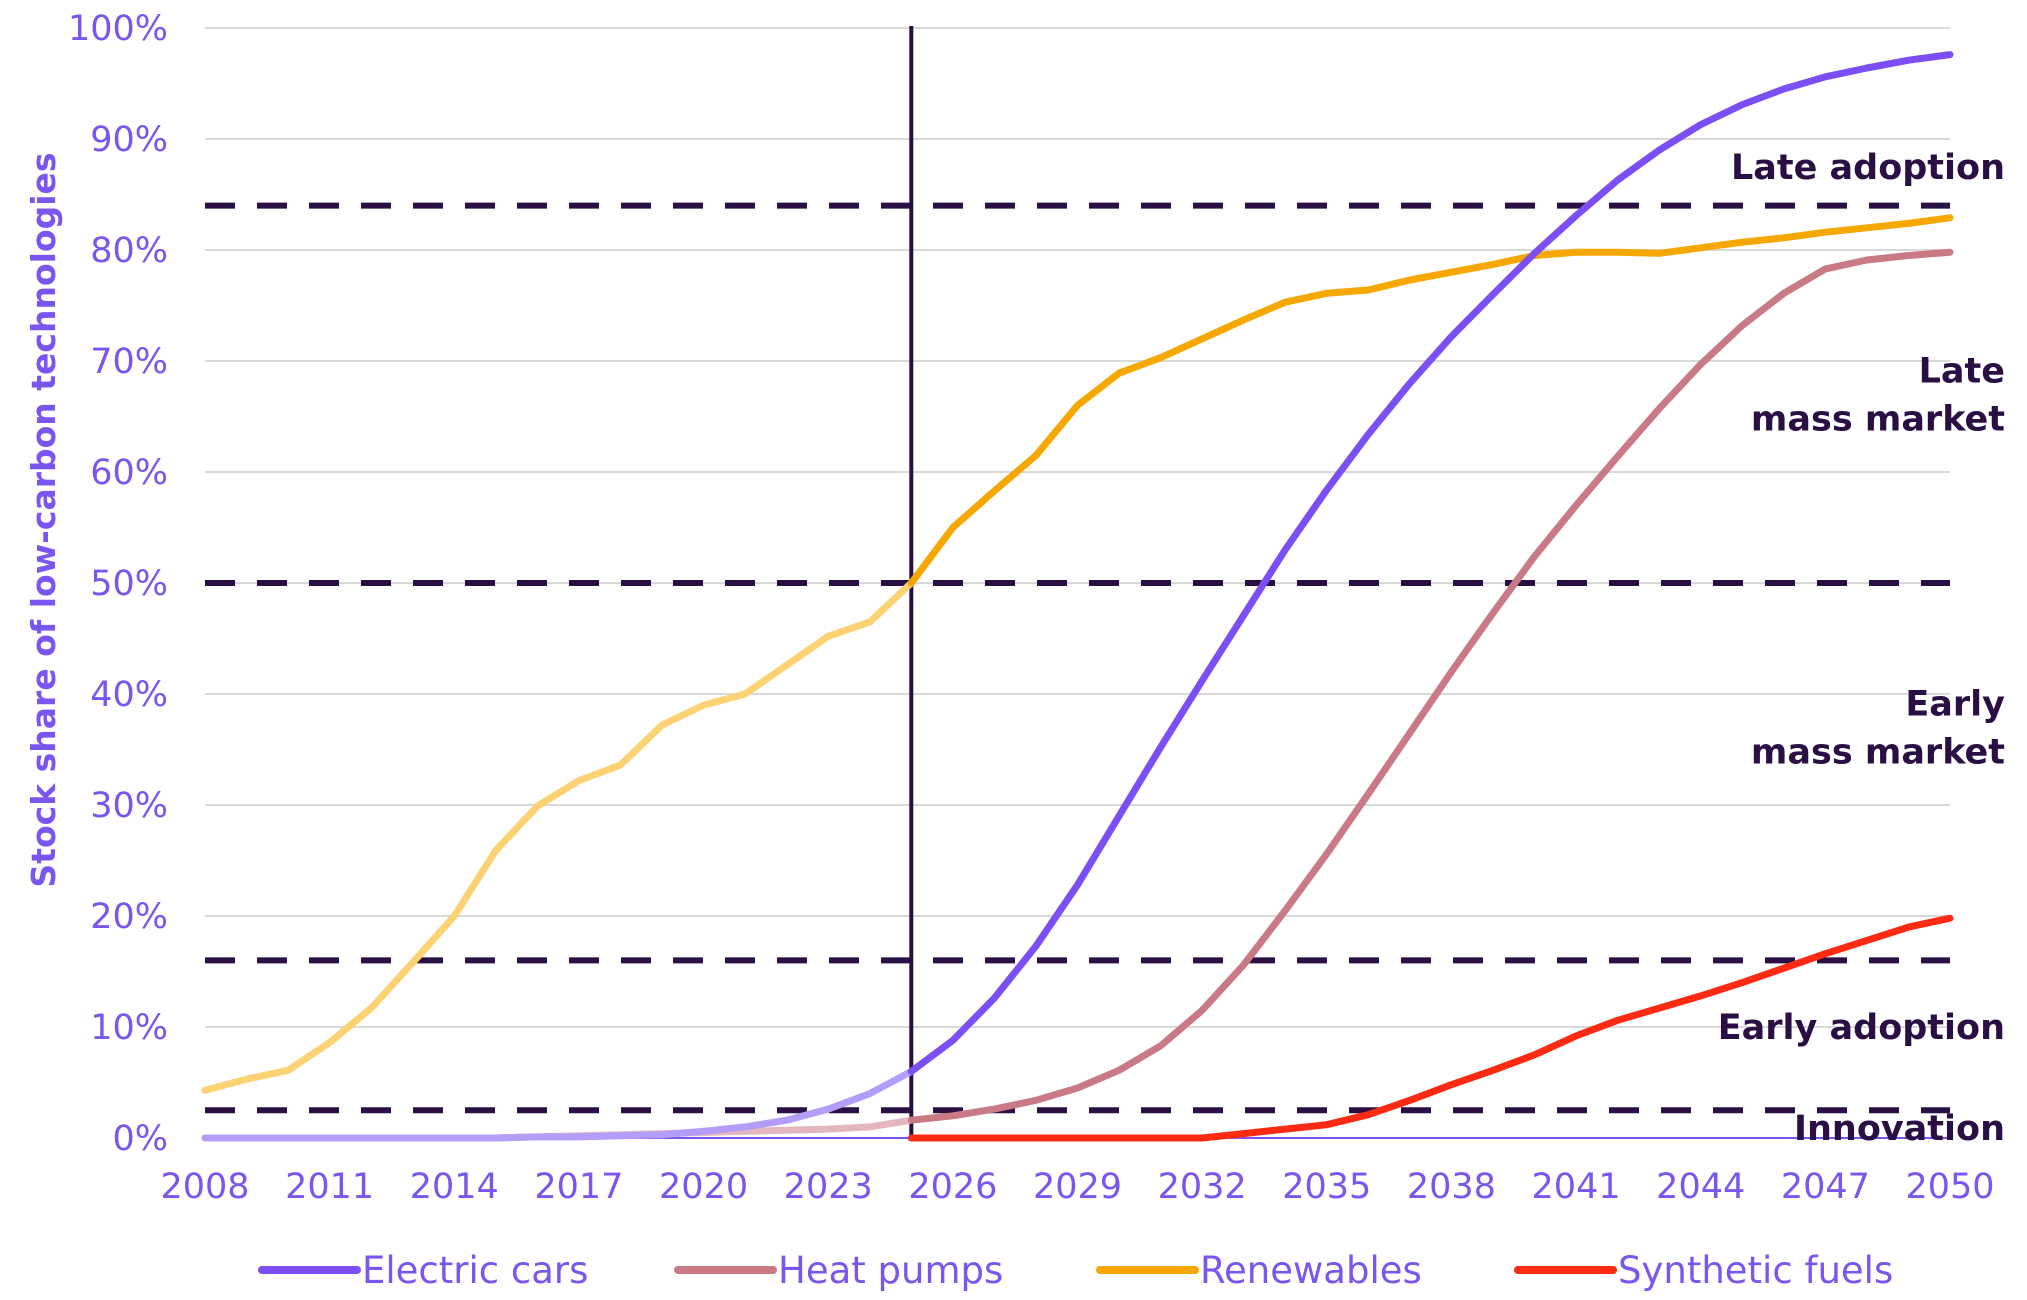 The height and width of the screenshot is (1300, 2027). What do you see at coordinates (1311, 1270) in the screenshot?
I see `legend-label: Renewables` at bounding box center [1311, 1270].